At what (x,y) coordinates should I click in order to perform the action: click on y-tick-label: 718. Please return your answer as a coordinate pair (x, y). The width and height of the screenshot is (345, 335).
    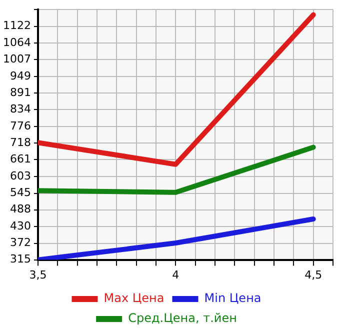
    Looking at the image, I should click on (20, 143).